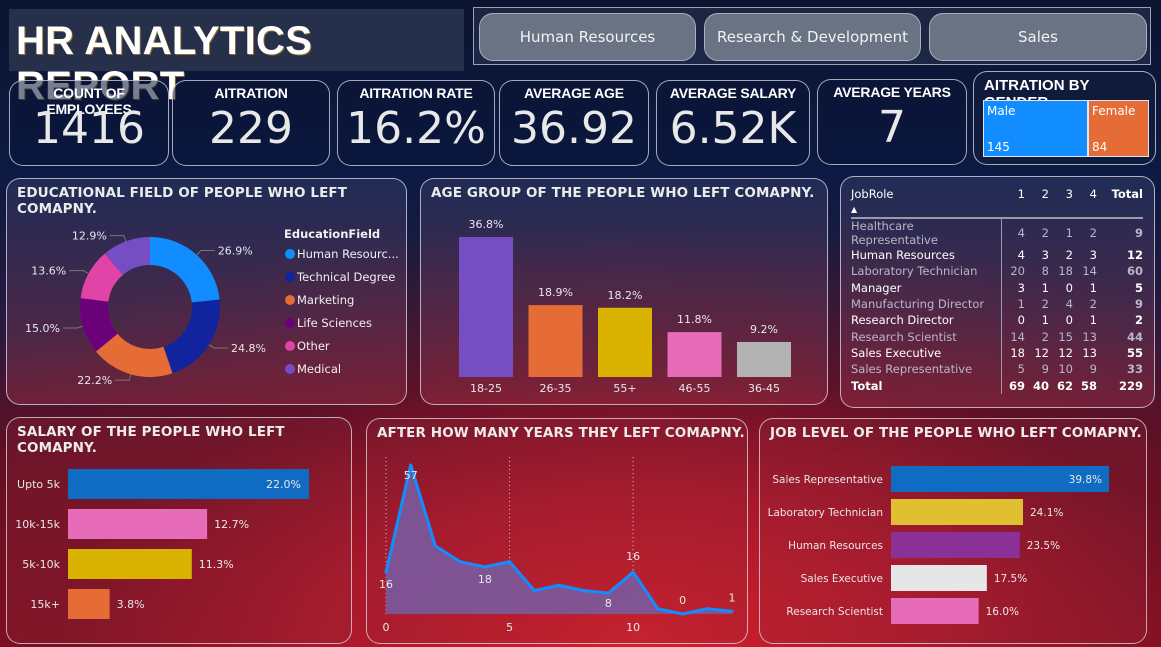  What do you see at coordinates (1037, 203) in the screenshot?
I see `matrix-header-col: 2` at bounding box center [1037, 203].